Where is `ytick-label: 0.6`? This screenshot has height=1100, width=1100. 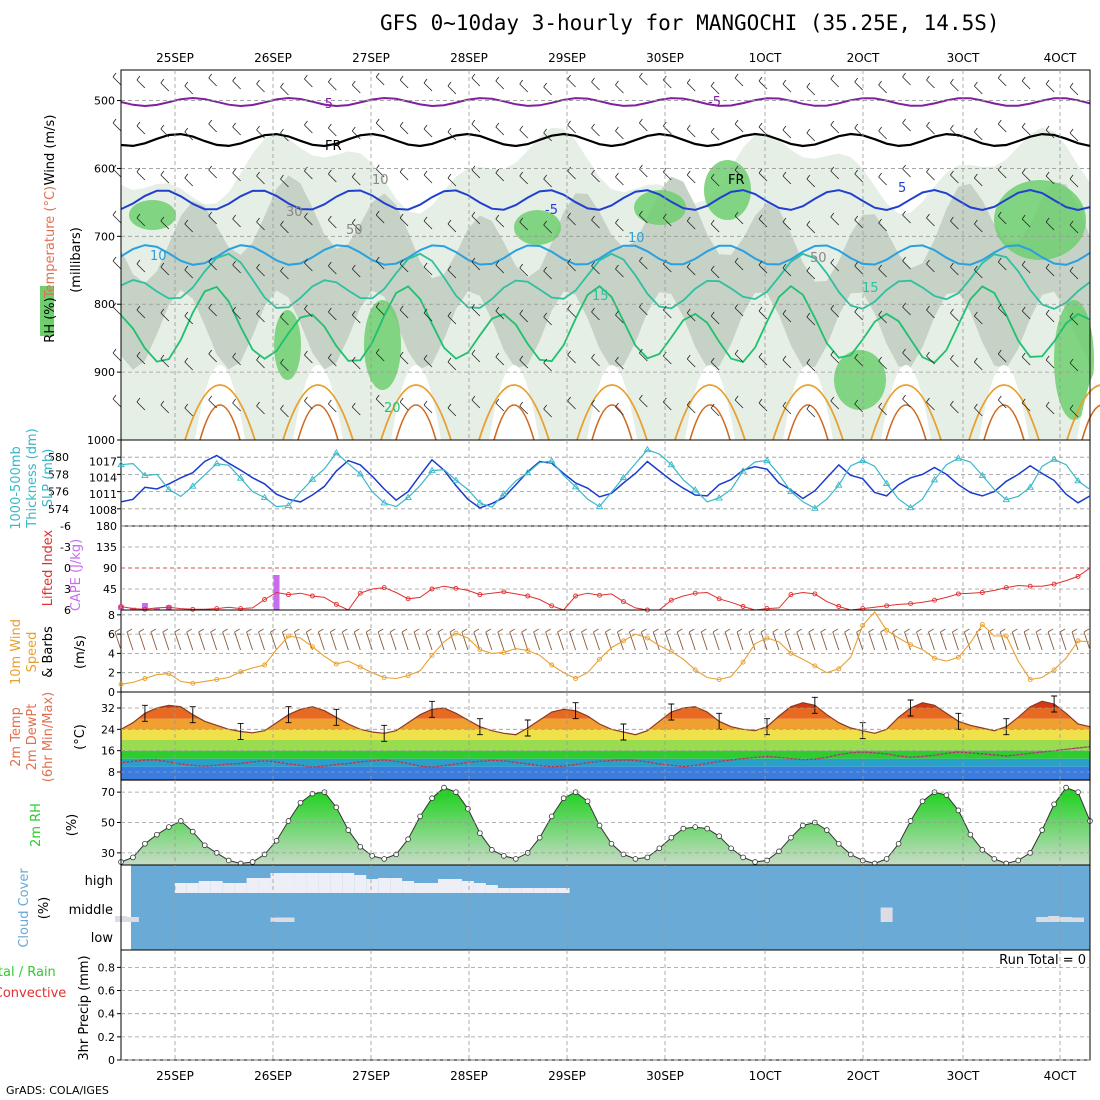
ytick-label: 0.6 is located at coordinates (107, 991).